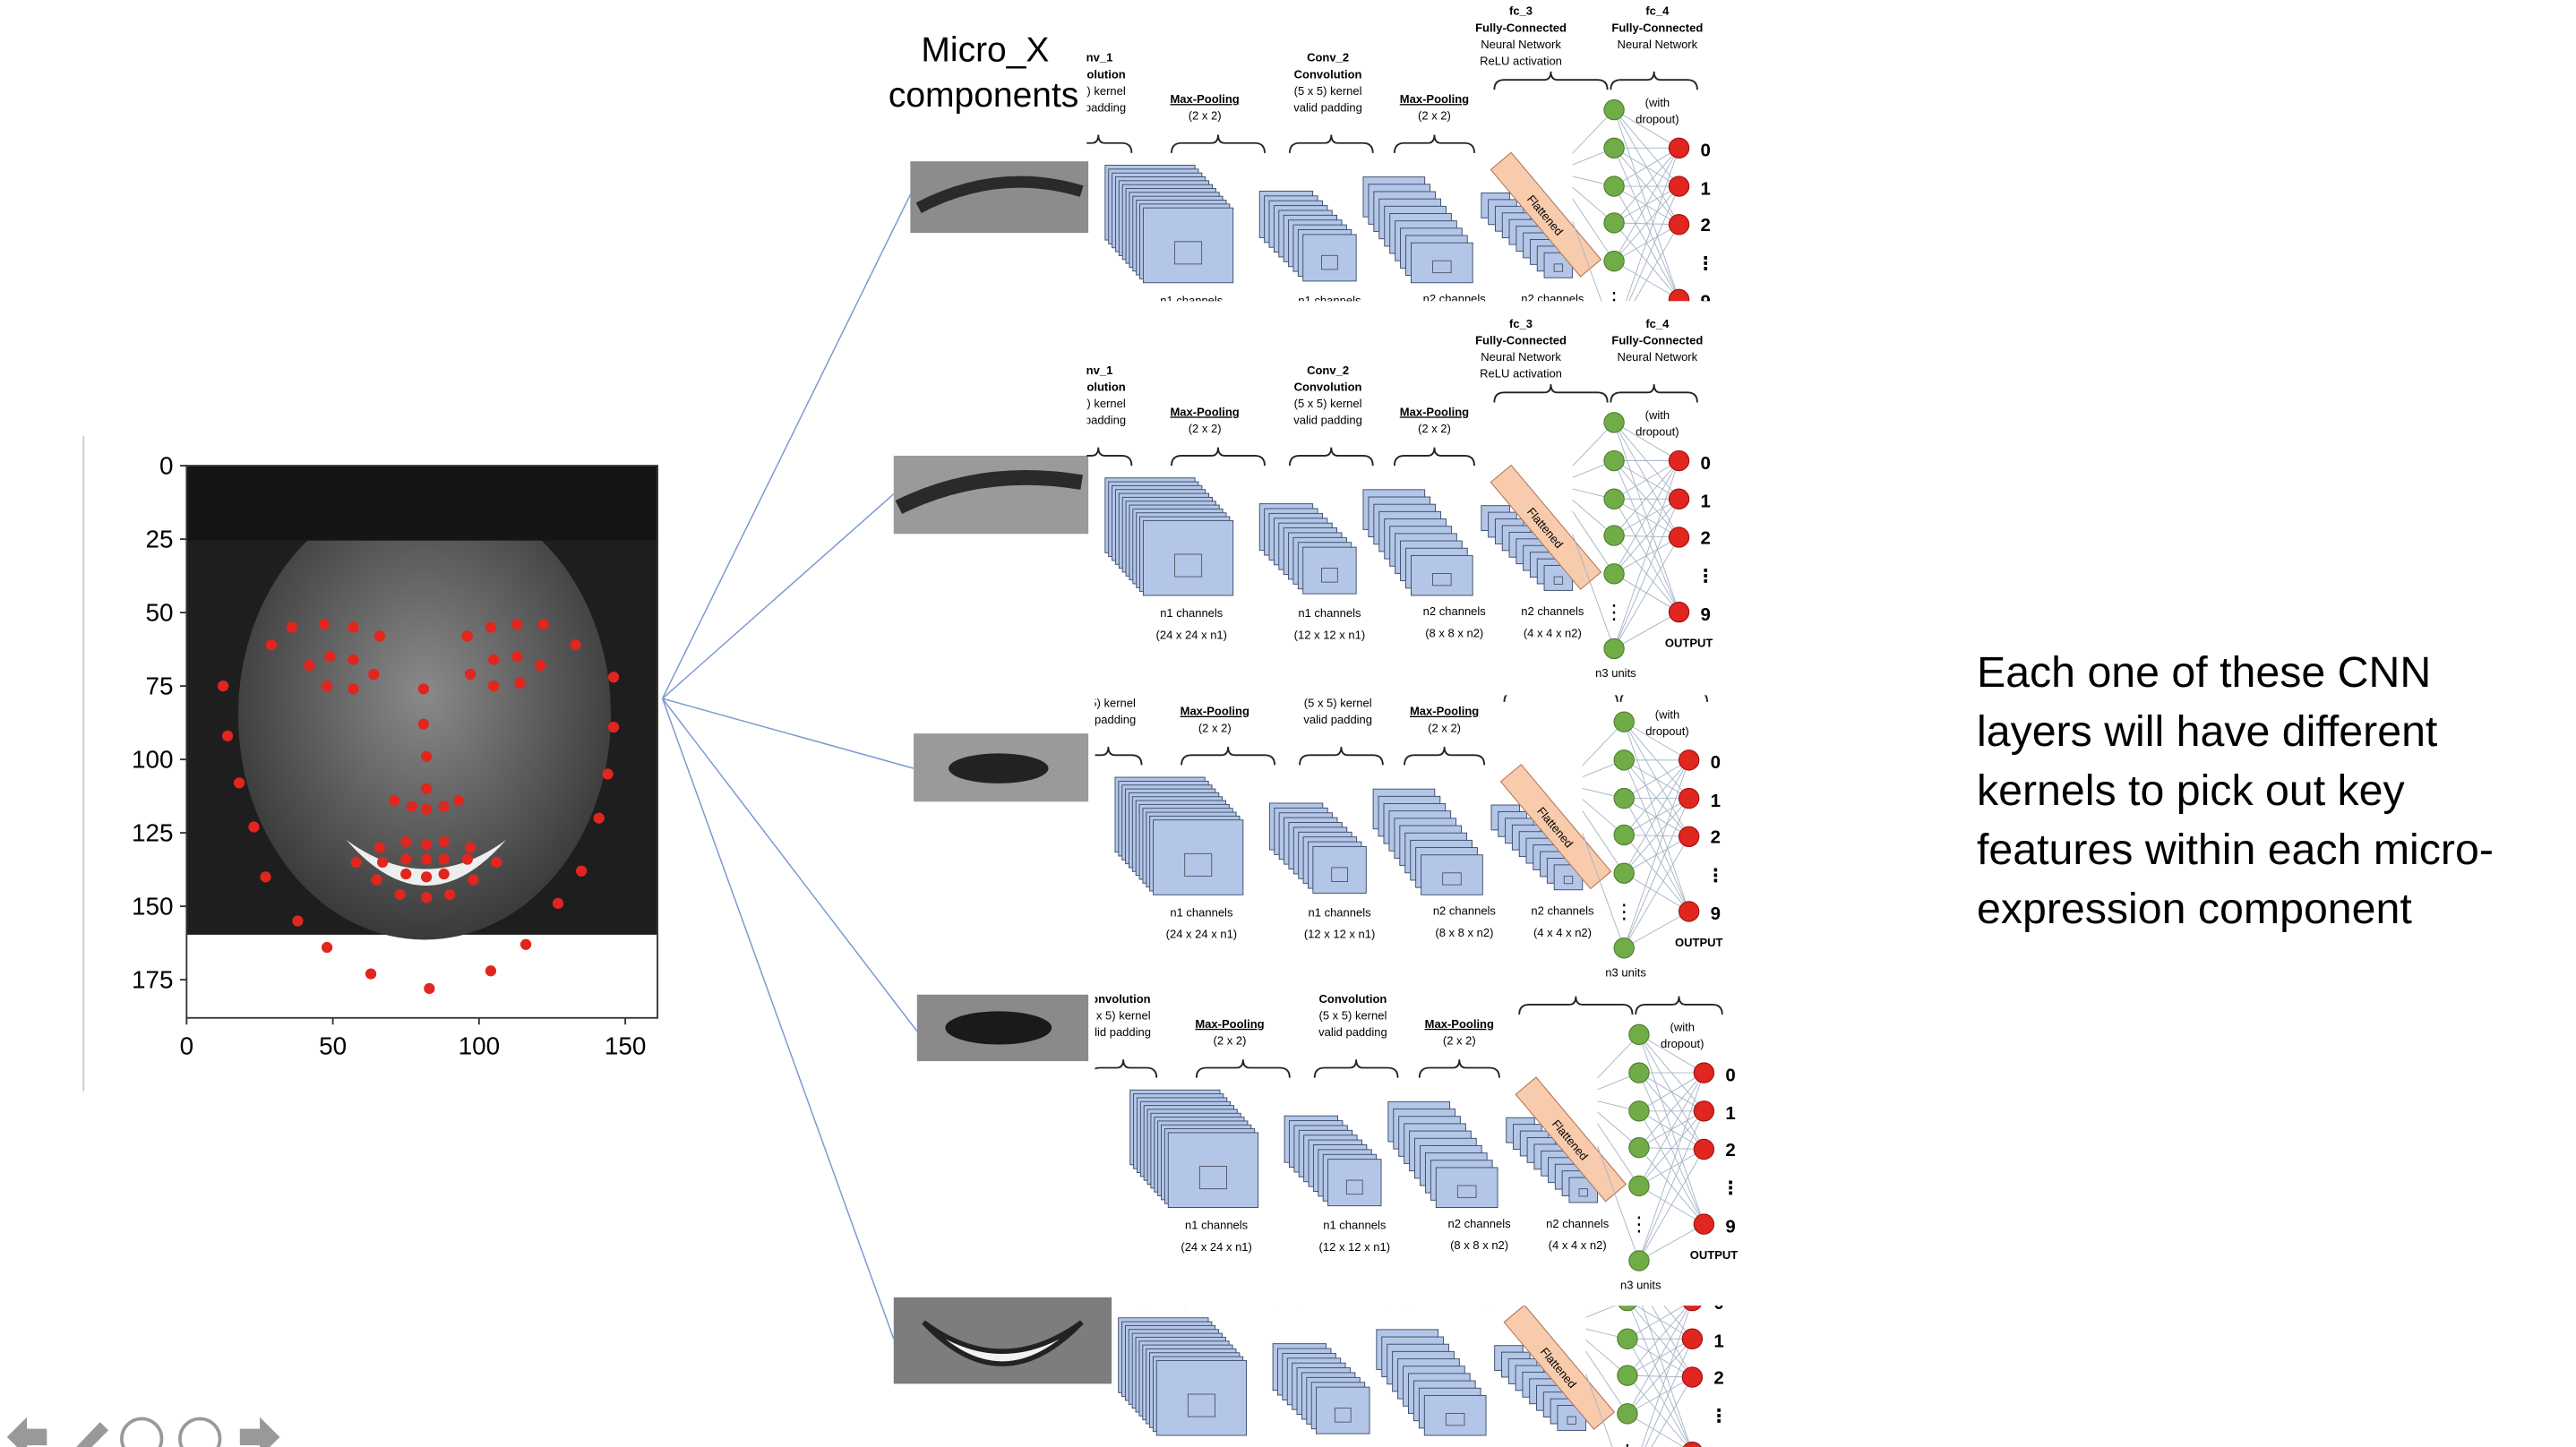  What do you see at coordinates (789, 766) in the screenshot?
I see `connectors` at bounding box center [789, 766].